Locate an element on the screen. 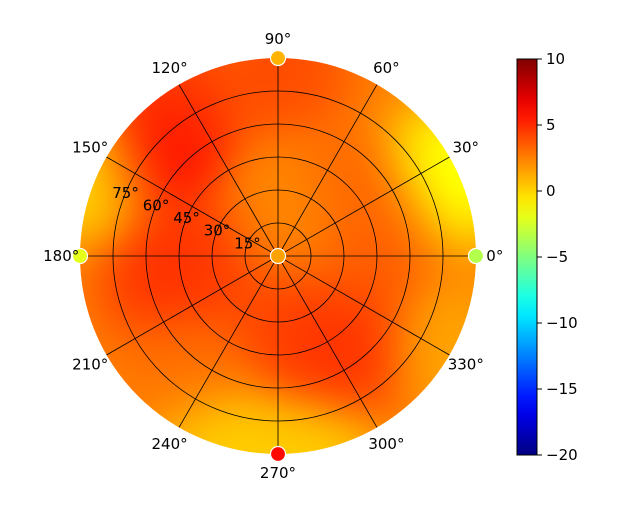 The height and width of the screenshot is (513, 642). colorbar: 10 5 0 −5 −10 −15 −20 is located at coordinates (547, 257).